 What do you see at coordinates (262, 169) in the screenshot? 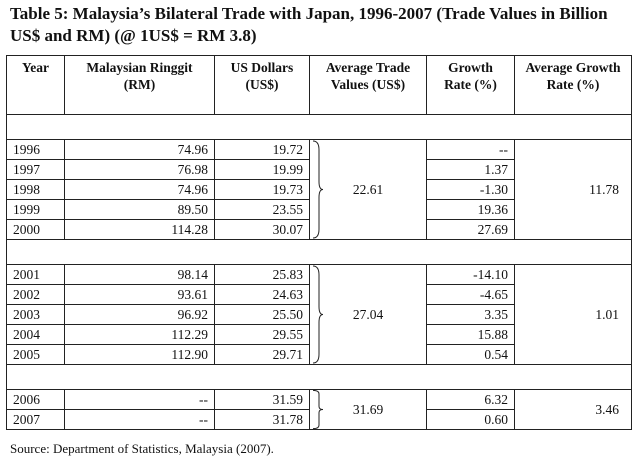
I see `usd-cell: 19.99` at bounding box center [262, 169].